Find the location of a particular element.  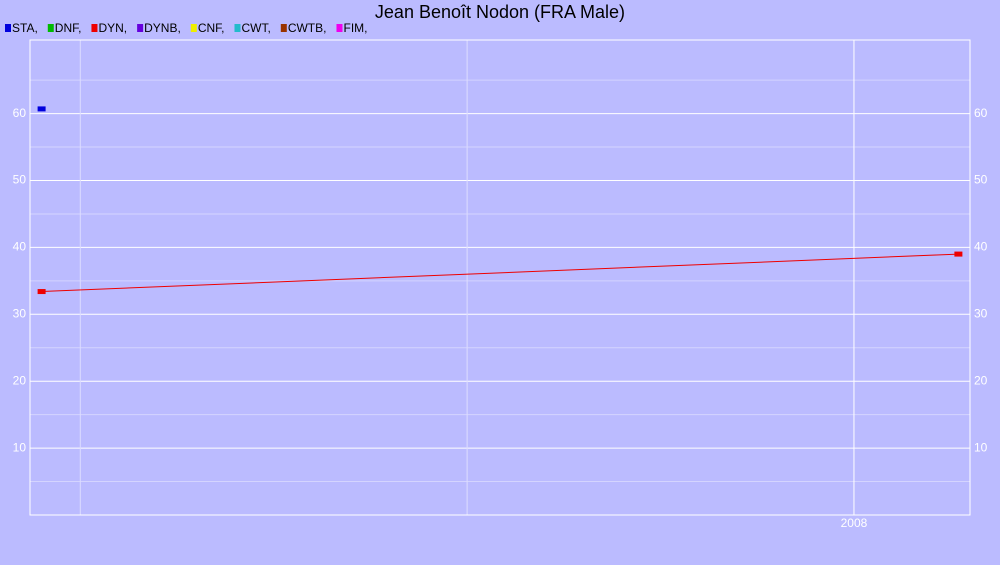

y2-tick-label: 50 is located at coordinates (981, 180).